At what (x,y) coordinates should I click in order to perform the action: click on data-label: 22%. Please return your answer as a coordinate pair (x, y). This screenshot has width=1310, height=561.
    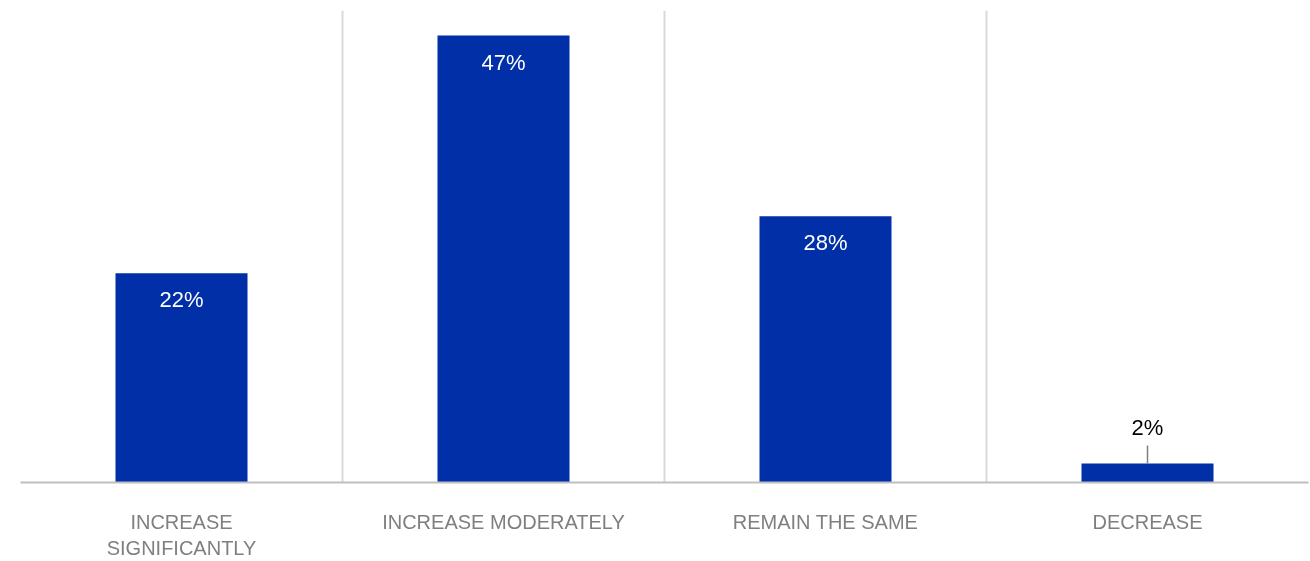
    Looking at the image, I should click on (181, 300).